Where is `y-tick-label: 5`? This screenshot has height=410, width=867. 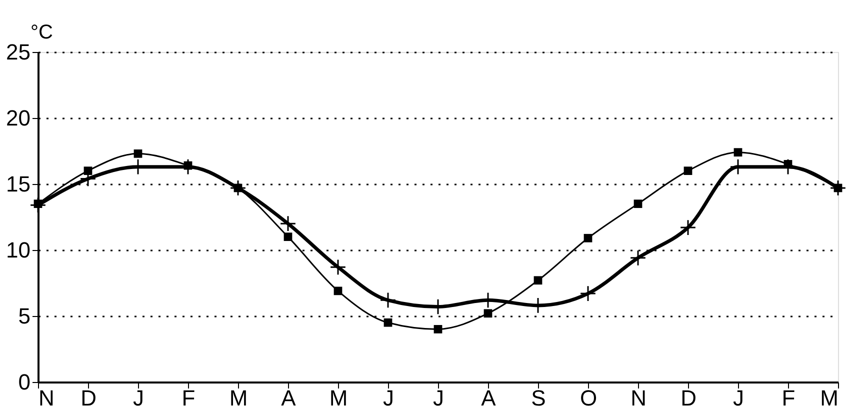 y-tick-label: 5 is located at coordinates (24, 316).